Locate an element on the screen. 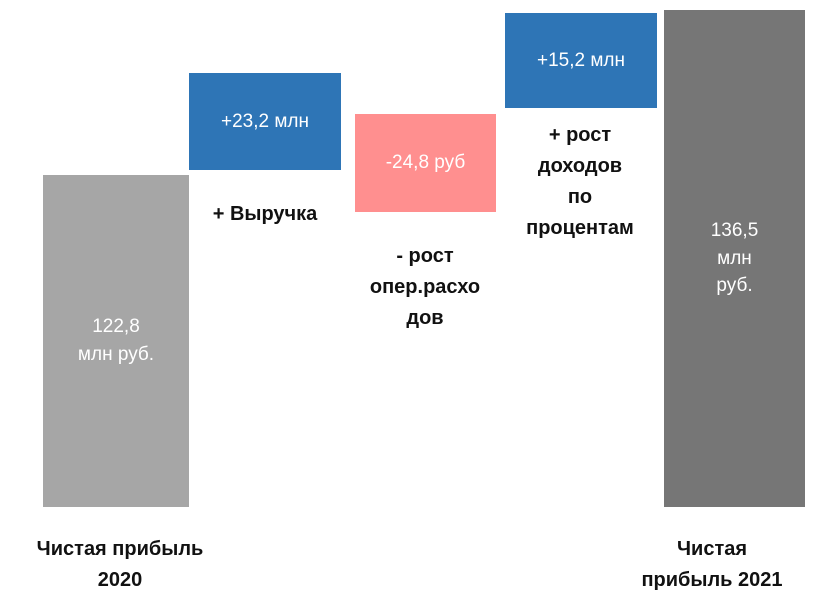 Image resolution: width=816 pixels, height=596 pixels. bar-value-label: -24,8 руб is located at coordinates (425, 163).